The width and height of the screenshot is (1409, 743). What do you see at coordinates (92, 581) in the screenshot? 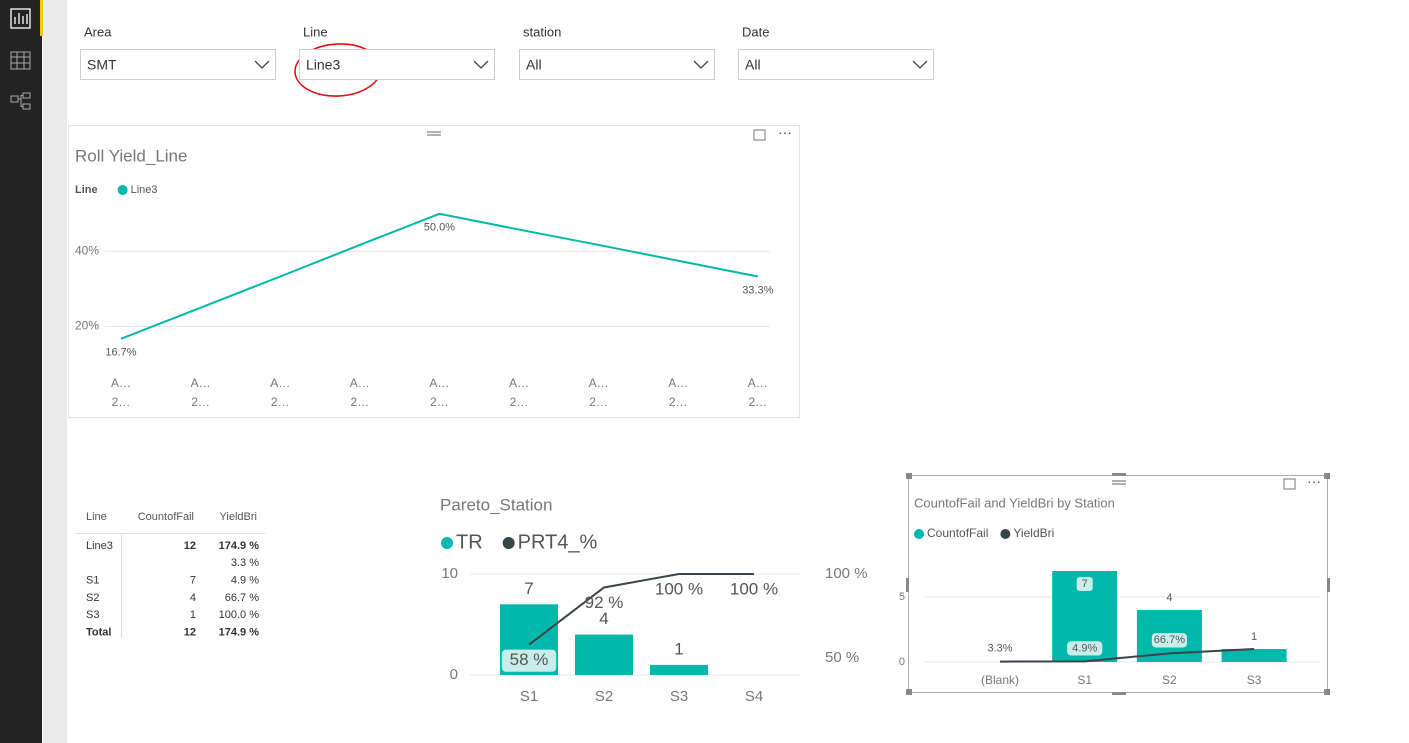
I see `table-cell: S1` at bounding box center [92, 581].